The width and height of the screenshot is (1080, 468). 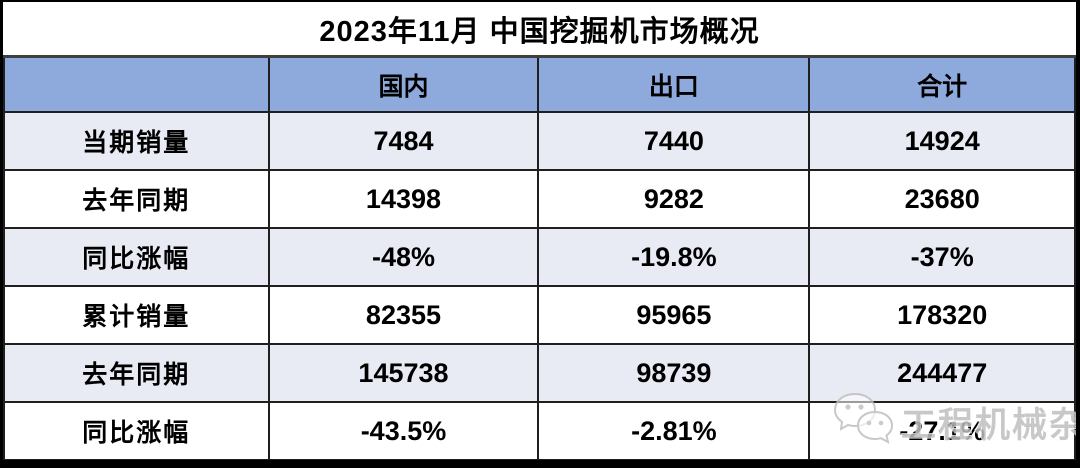 I want to click on title-row: 2023年11月 中国挖掘机市场概况, so click(x=539, y=30).